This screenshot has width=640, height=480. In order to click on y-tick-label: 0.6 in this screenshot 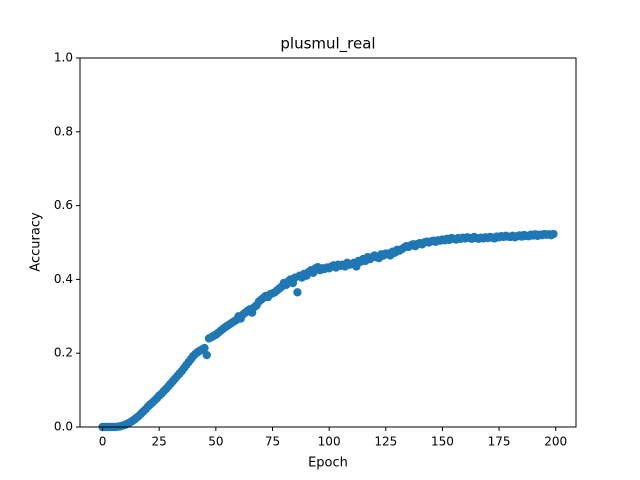, I will do `click(63, 205)`.